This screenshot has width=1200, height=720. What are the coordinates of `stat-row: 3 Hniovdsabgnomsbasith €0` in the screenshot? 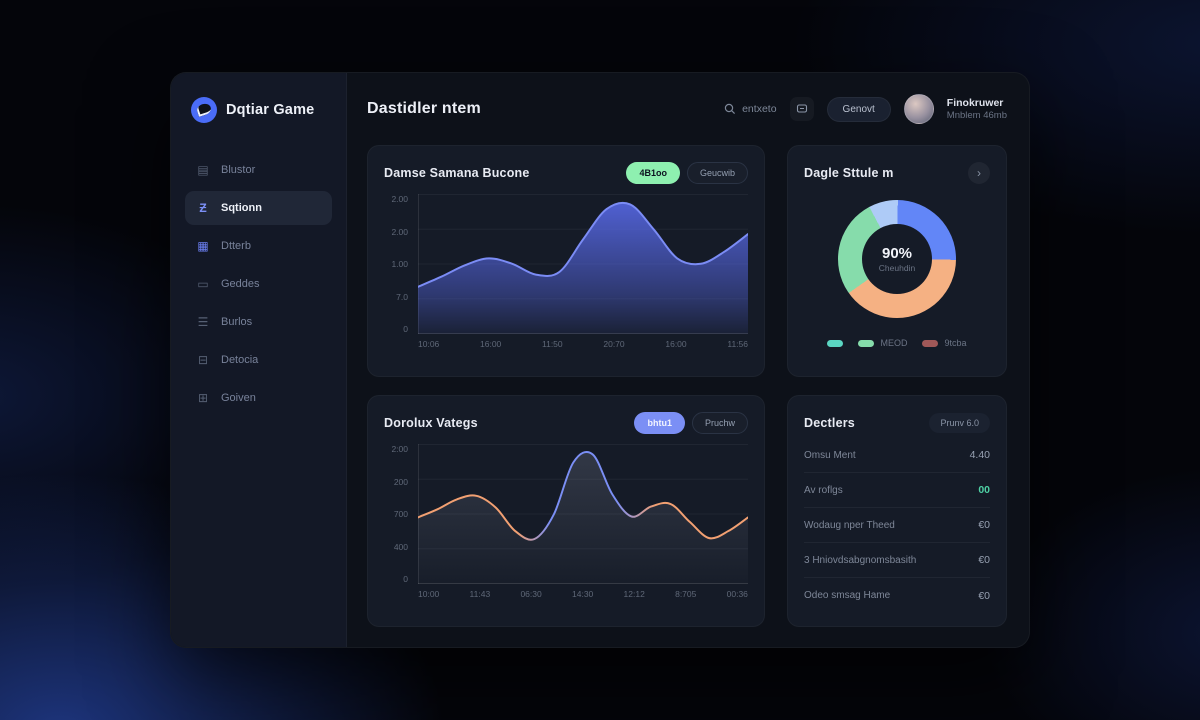 It's located at (897, 560).